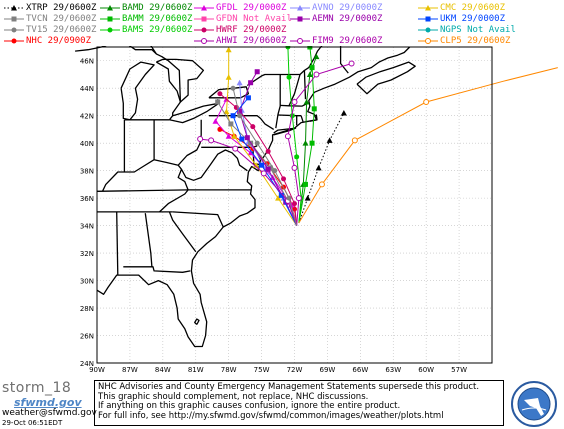  I want to click on track-cmc, so click(260, 136).